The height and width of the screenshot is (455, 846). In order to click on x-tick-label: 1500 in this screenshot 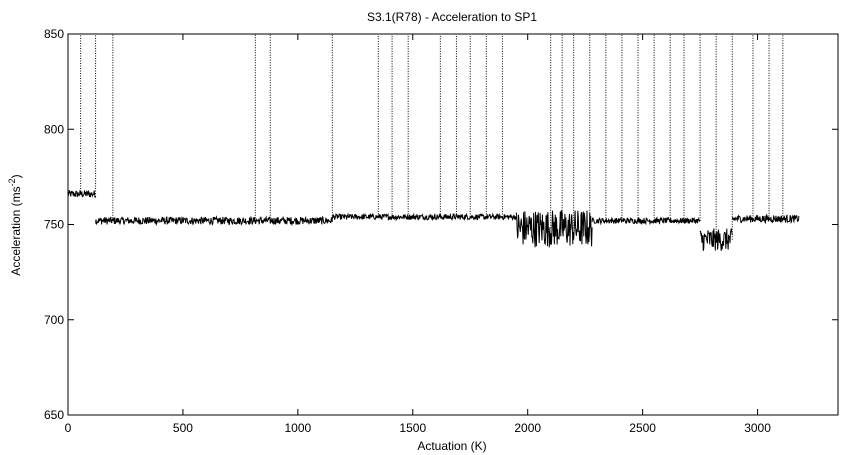, I will do `click(412, 428)`.